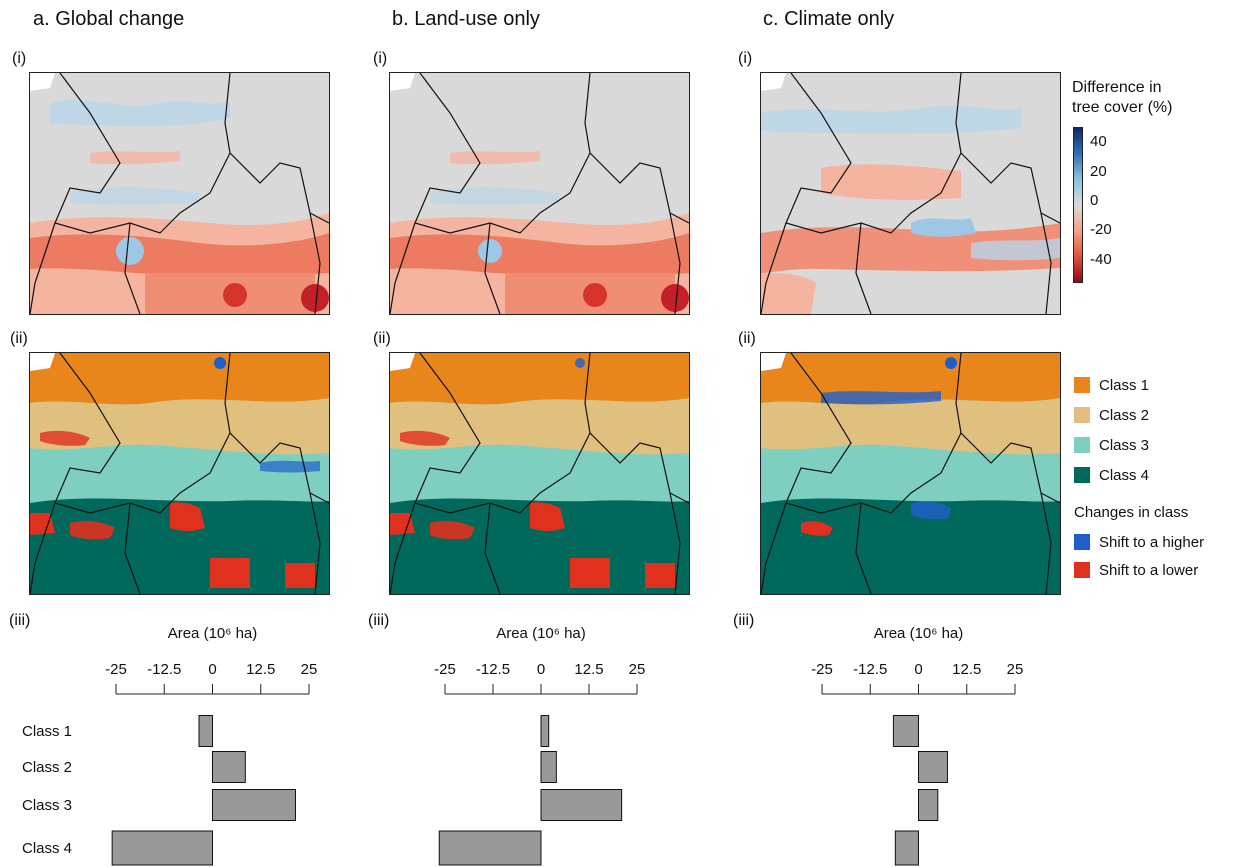 Image resolution: width=1243 pixels, height=867 pixels. What do you see at coordinates (1131, 512) in the screenshot?
I see `changes-title: Changes in class` at bounding box center [1131, 512].